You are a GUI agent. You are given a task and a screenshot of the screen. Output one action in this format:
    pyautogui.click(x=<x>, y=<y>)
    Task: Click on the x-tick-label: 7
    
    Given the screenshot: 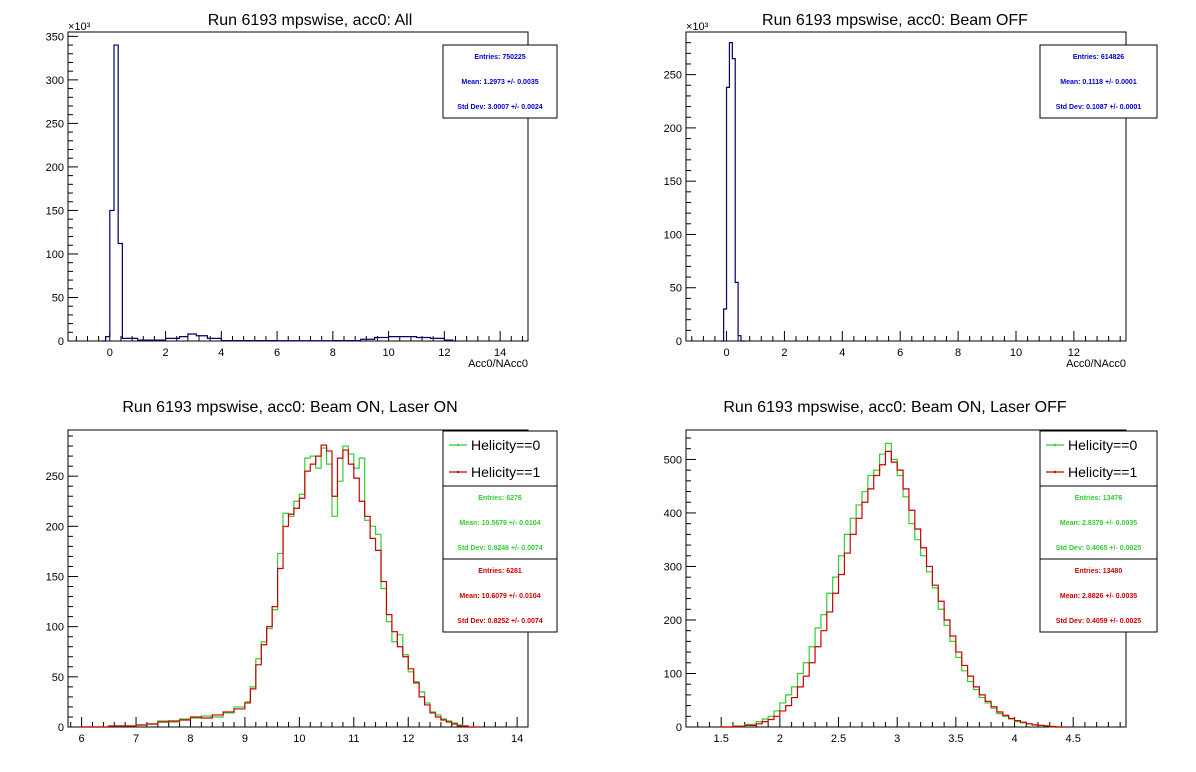 What is the action you would take?
    pyautogui.click(x=136, y=739)
    